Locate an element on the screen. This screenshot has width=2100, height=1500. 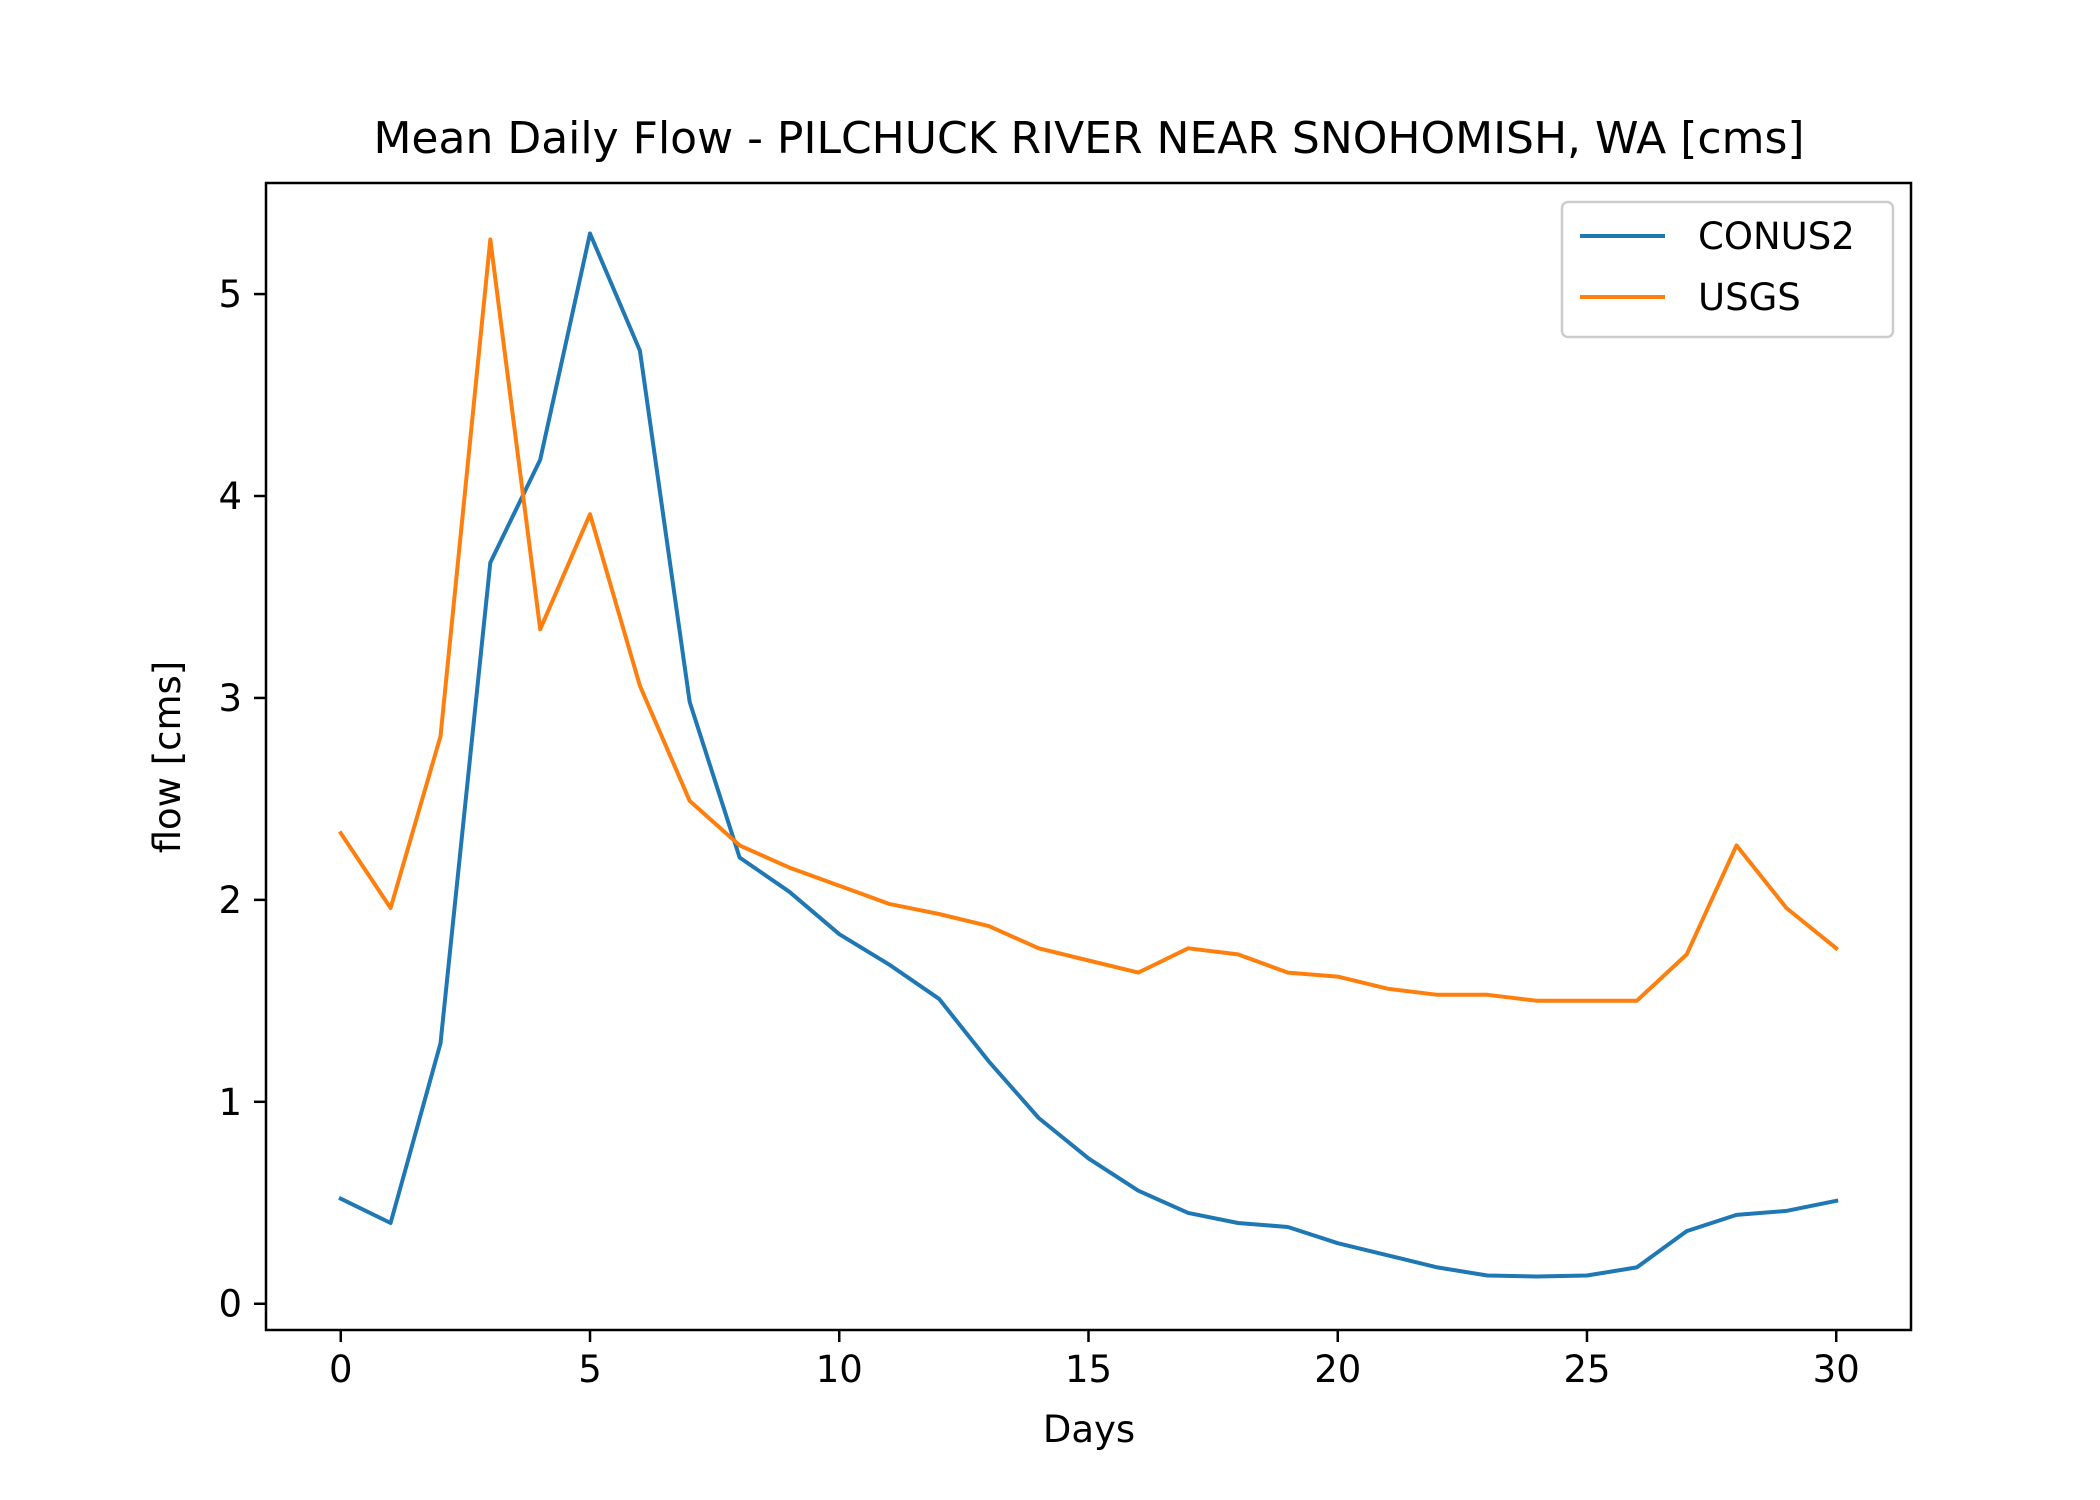
x-tick-label: 30 is located at coordinates (1836, 1369).